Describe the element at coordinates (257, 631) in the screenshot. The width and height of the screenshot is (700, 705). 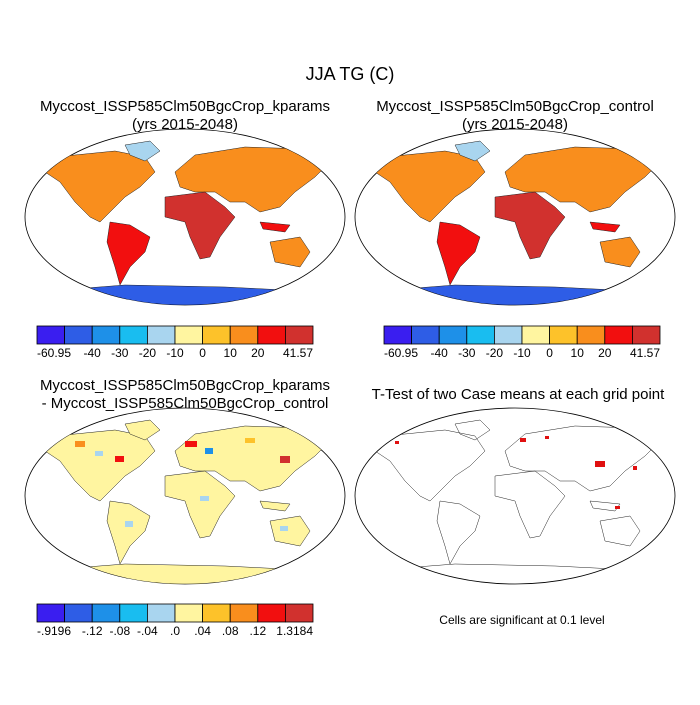
I see `colorbar-label: .12` at that location.